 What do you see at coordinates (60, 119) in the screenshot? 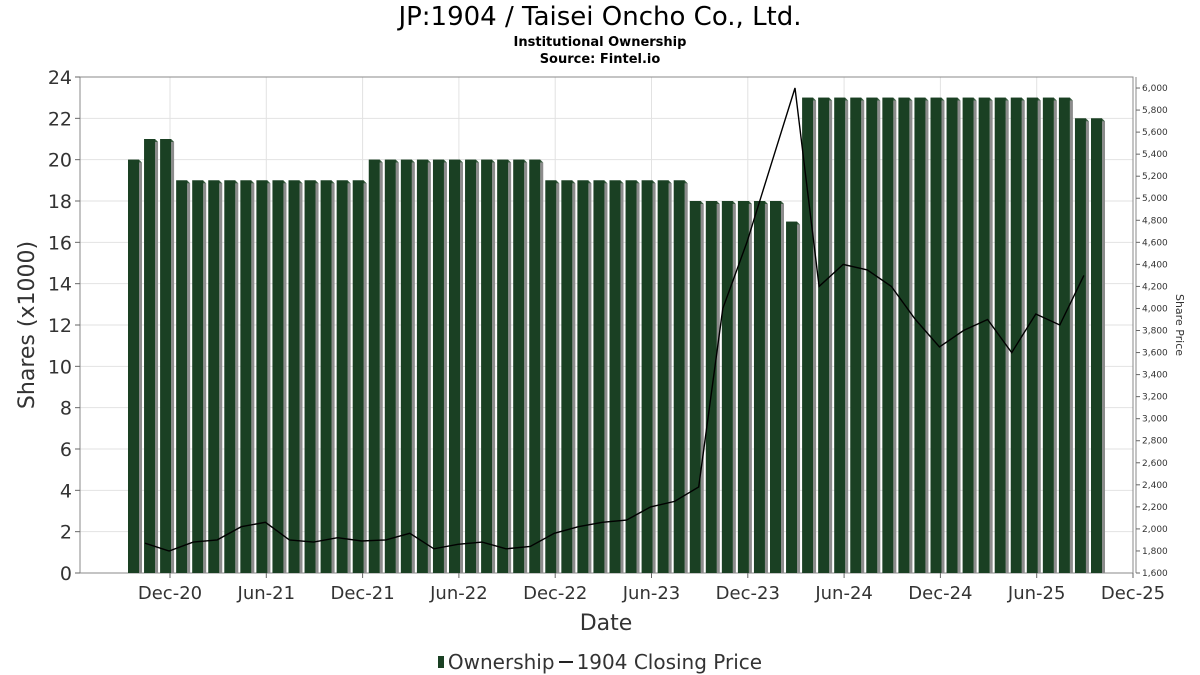
I see `y-tick-label: 22` at bounding box center [60, 119].